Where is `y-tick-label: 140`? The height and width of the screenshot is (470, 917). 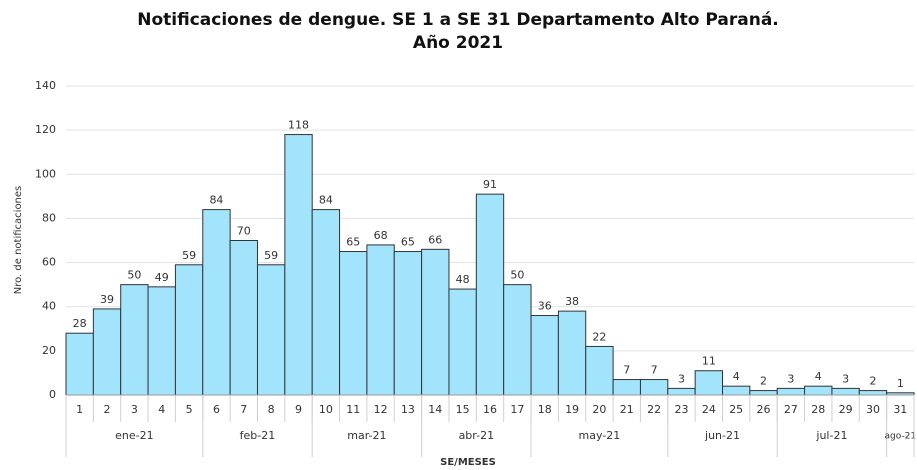
y-tick-label: 140 is located at coordinates (45, 85).